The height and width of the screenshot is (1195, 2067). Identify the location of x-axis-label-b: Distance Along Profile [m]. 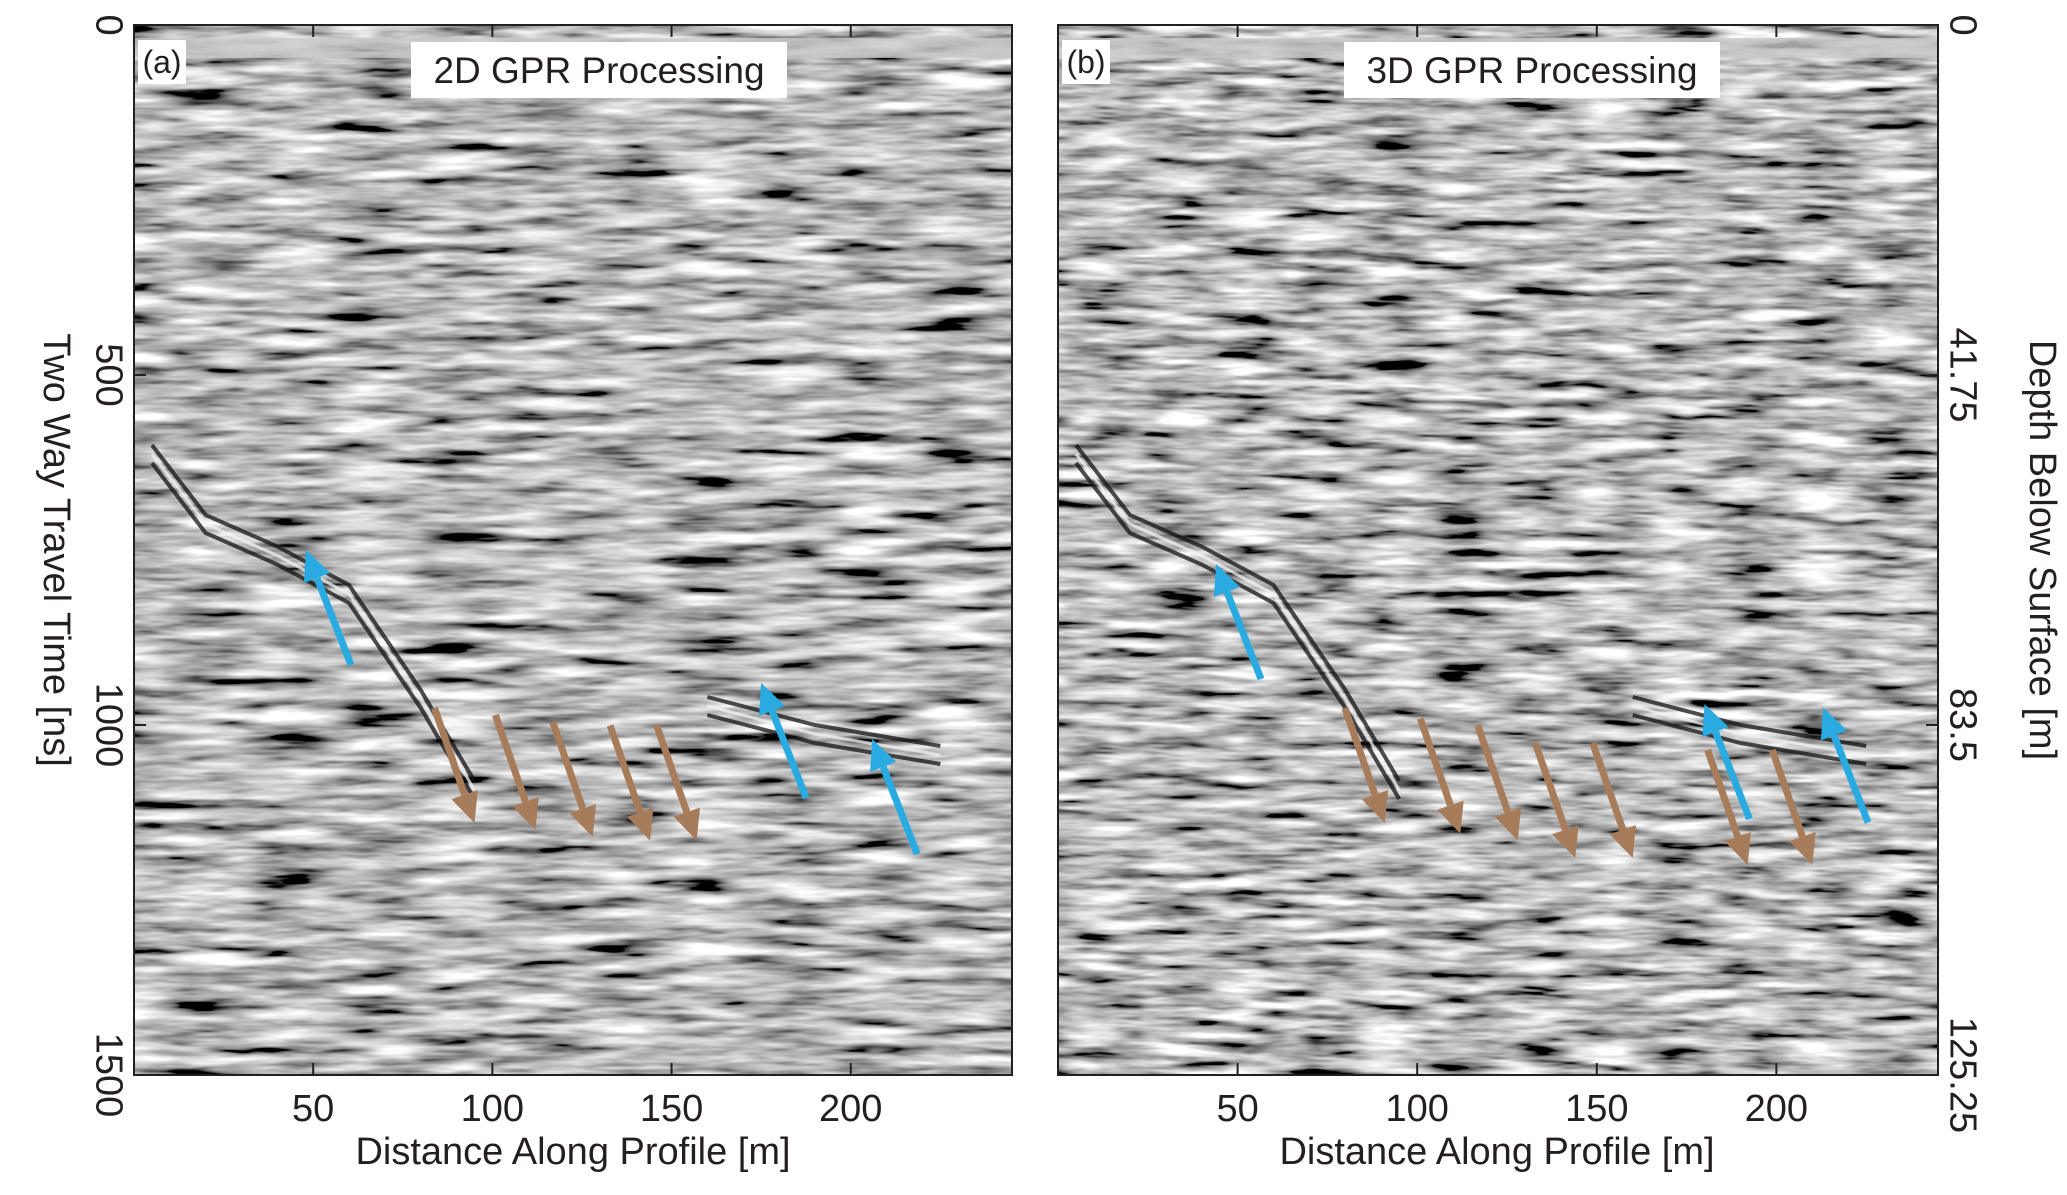
(1496, 1152).